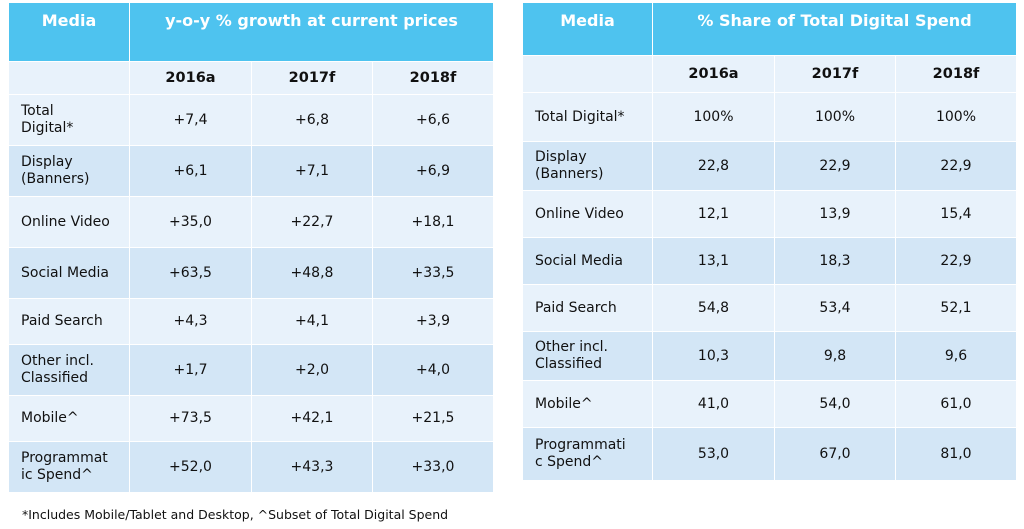 The width and height of the screenshot is (1024, 529). What do you see at coordinates (64, 458) in the screenshot?
I see `row-label-line: Programmat` at bounding box center [64, 458].